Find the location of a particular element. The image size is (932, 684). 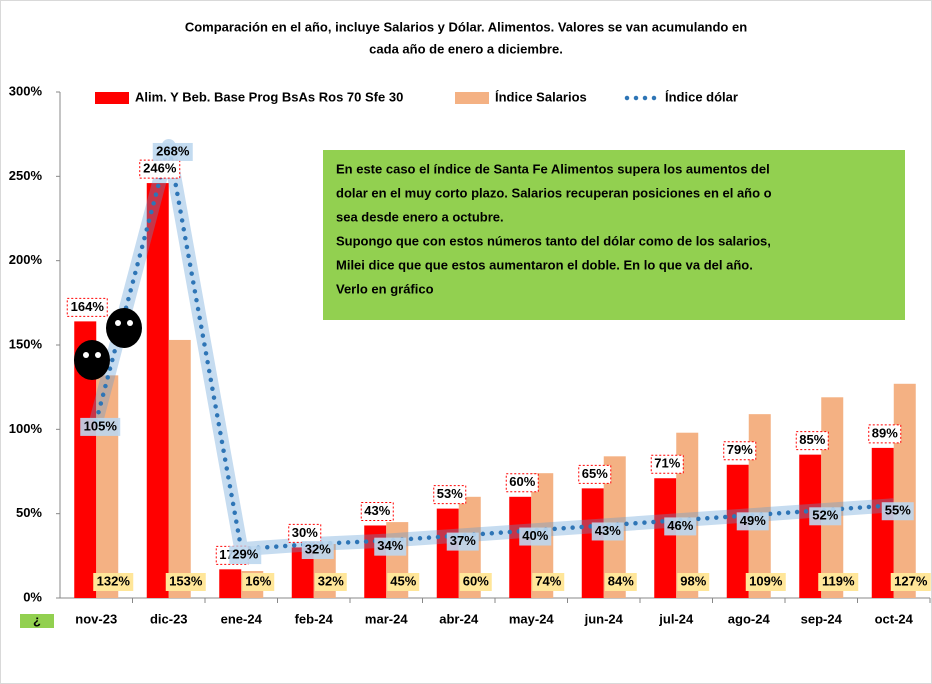

data-label: 53% is located at coordinates (450, 493).